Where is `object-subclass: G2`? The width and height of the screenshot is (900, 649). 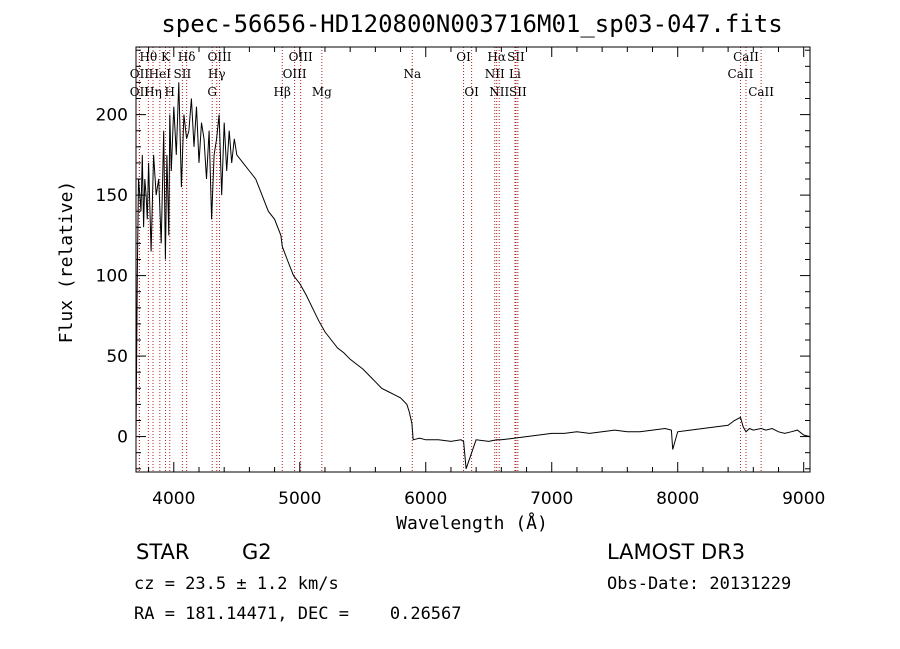 object-subclass: G2 is located at coordinates (257, 552).